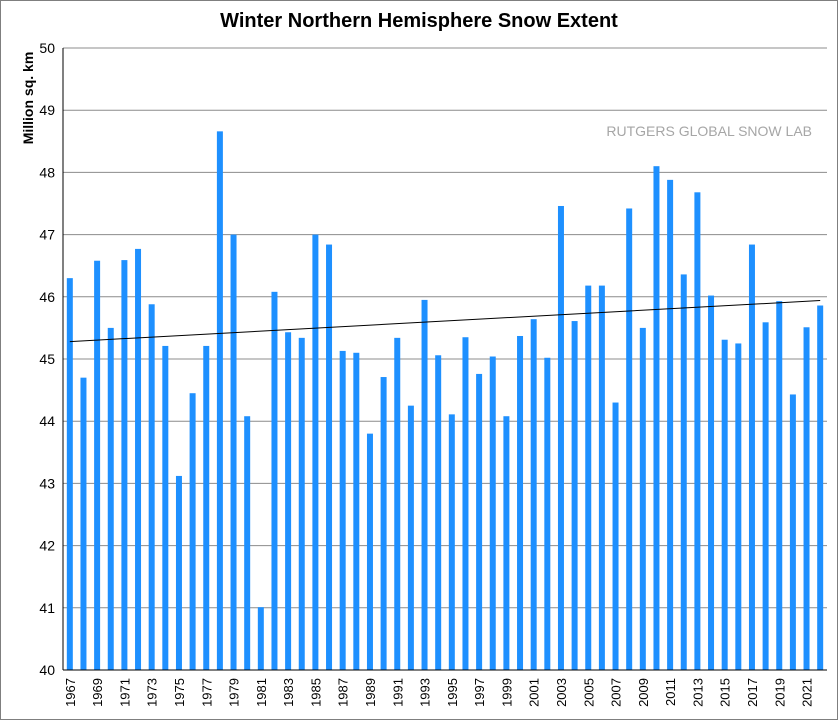 This screenshot has height=720, width=838. I want to click on bar-1983, so click(288, 501).